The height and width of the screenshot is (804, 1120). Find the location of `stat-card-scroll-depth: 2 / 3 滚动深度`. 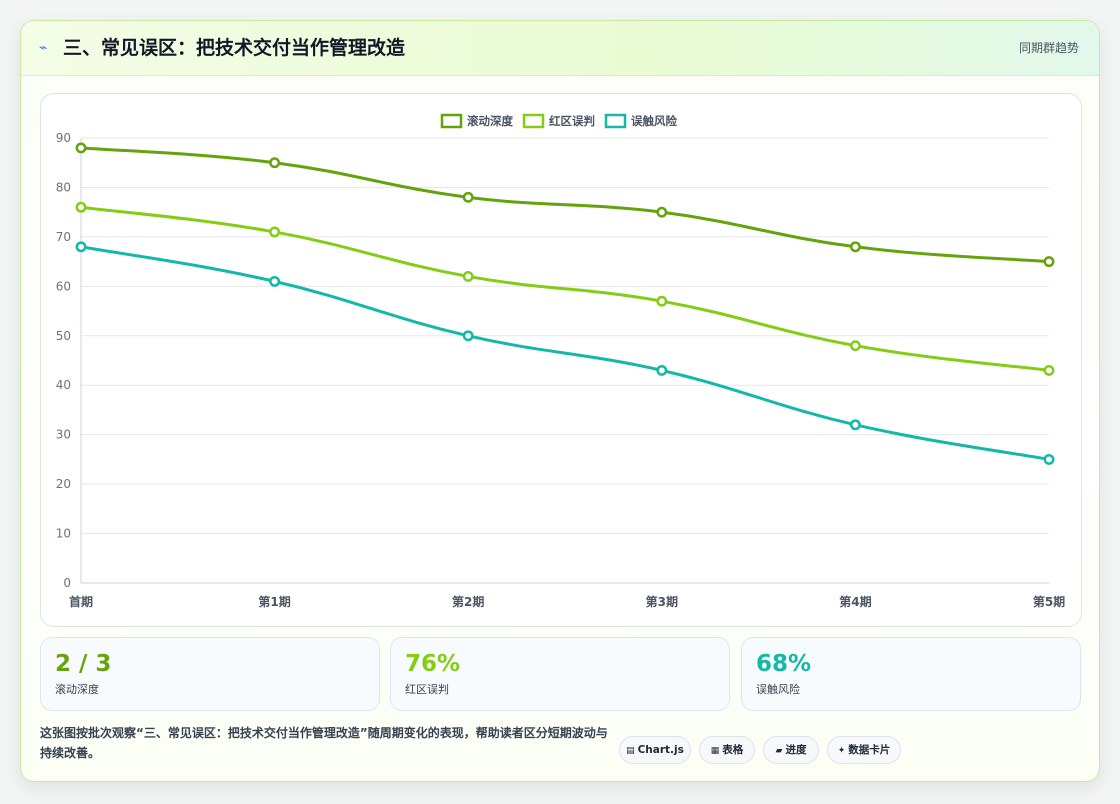

stat-card-scroll-depth: 2 / 3 滚动深度 is located at coordinates (210, 674).